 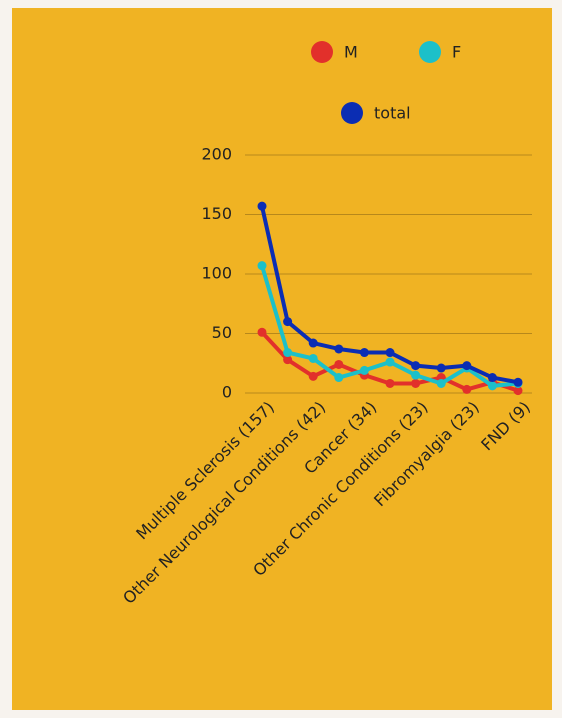 I want to click on legend-label: M, so click(x=351, y=52).